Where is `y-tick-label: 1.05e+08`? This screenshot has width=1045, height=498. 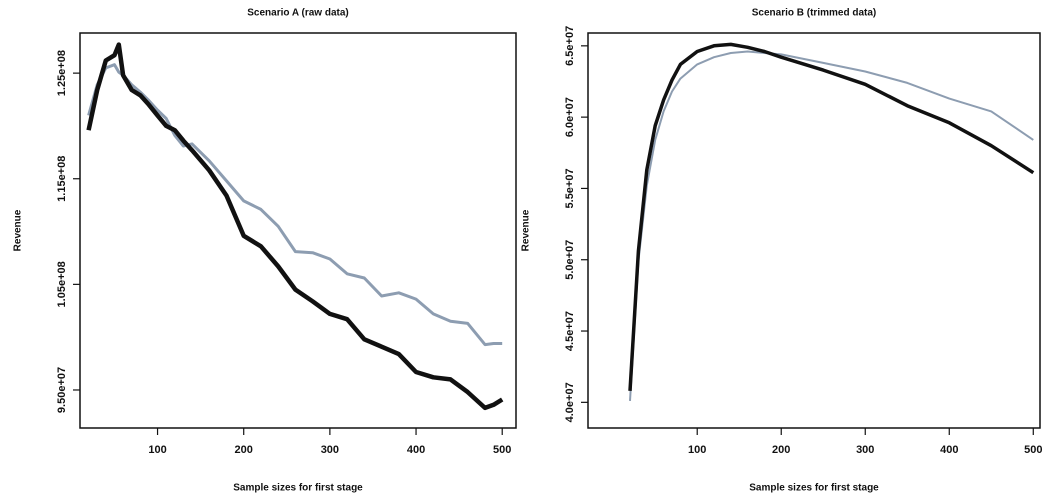
y-tick-label: 1.05e+08 is located at coordinates (62, 284).